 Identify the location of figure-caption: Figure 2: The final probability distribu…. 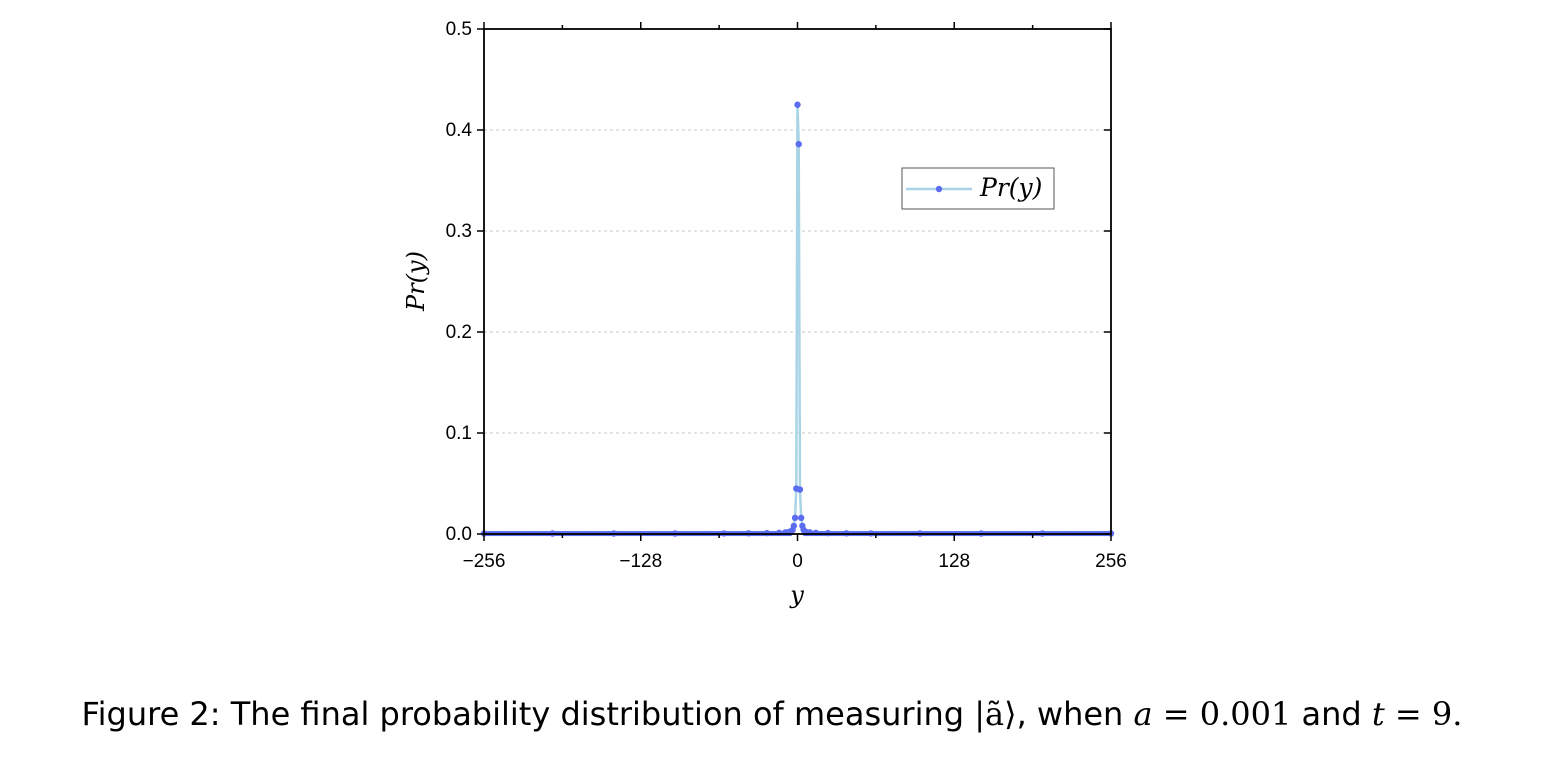
(772, 714).